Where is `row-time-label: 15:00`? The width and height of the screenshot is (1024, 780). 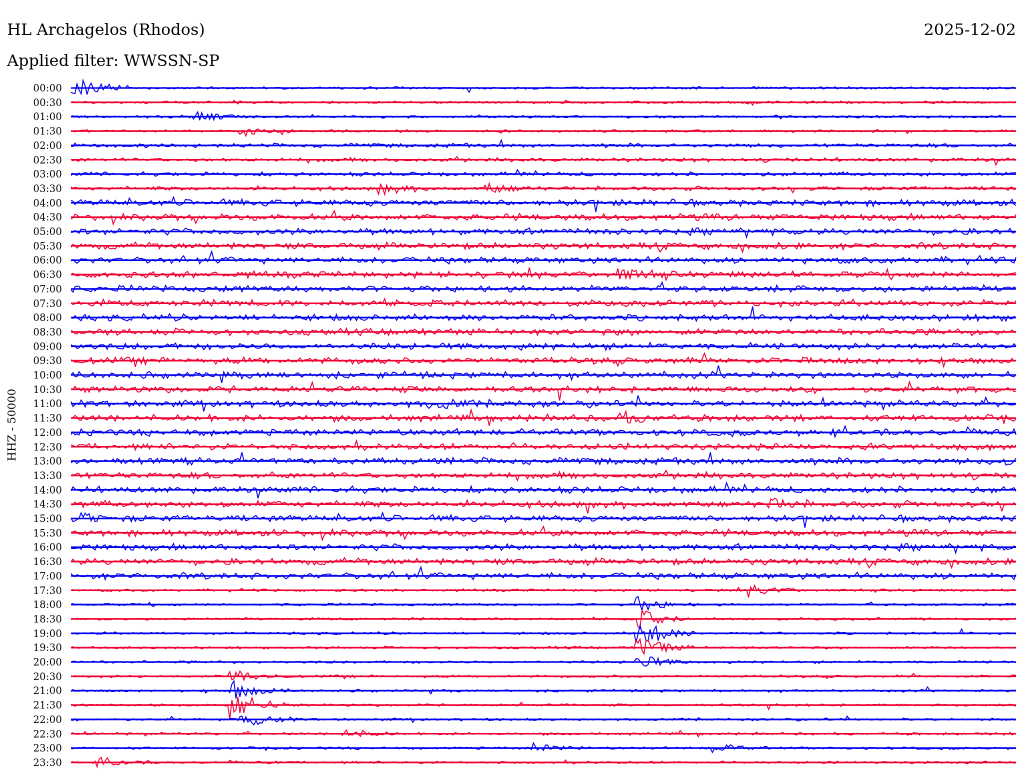
row-time-label: 15:00 is located at coordinates (47, 519).